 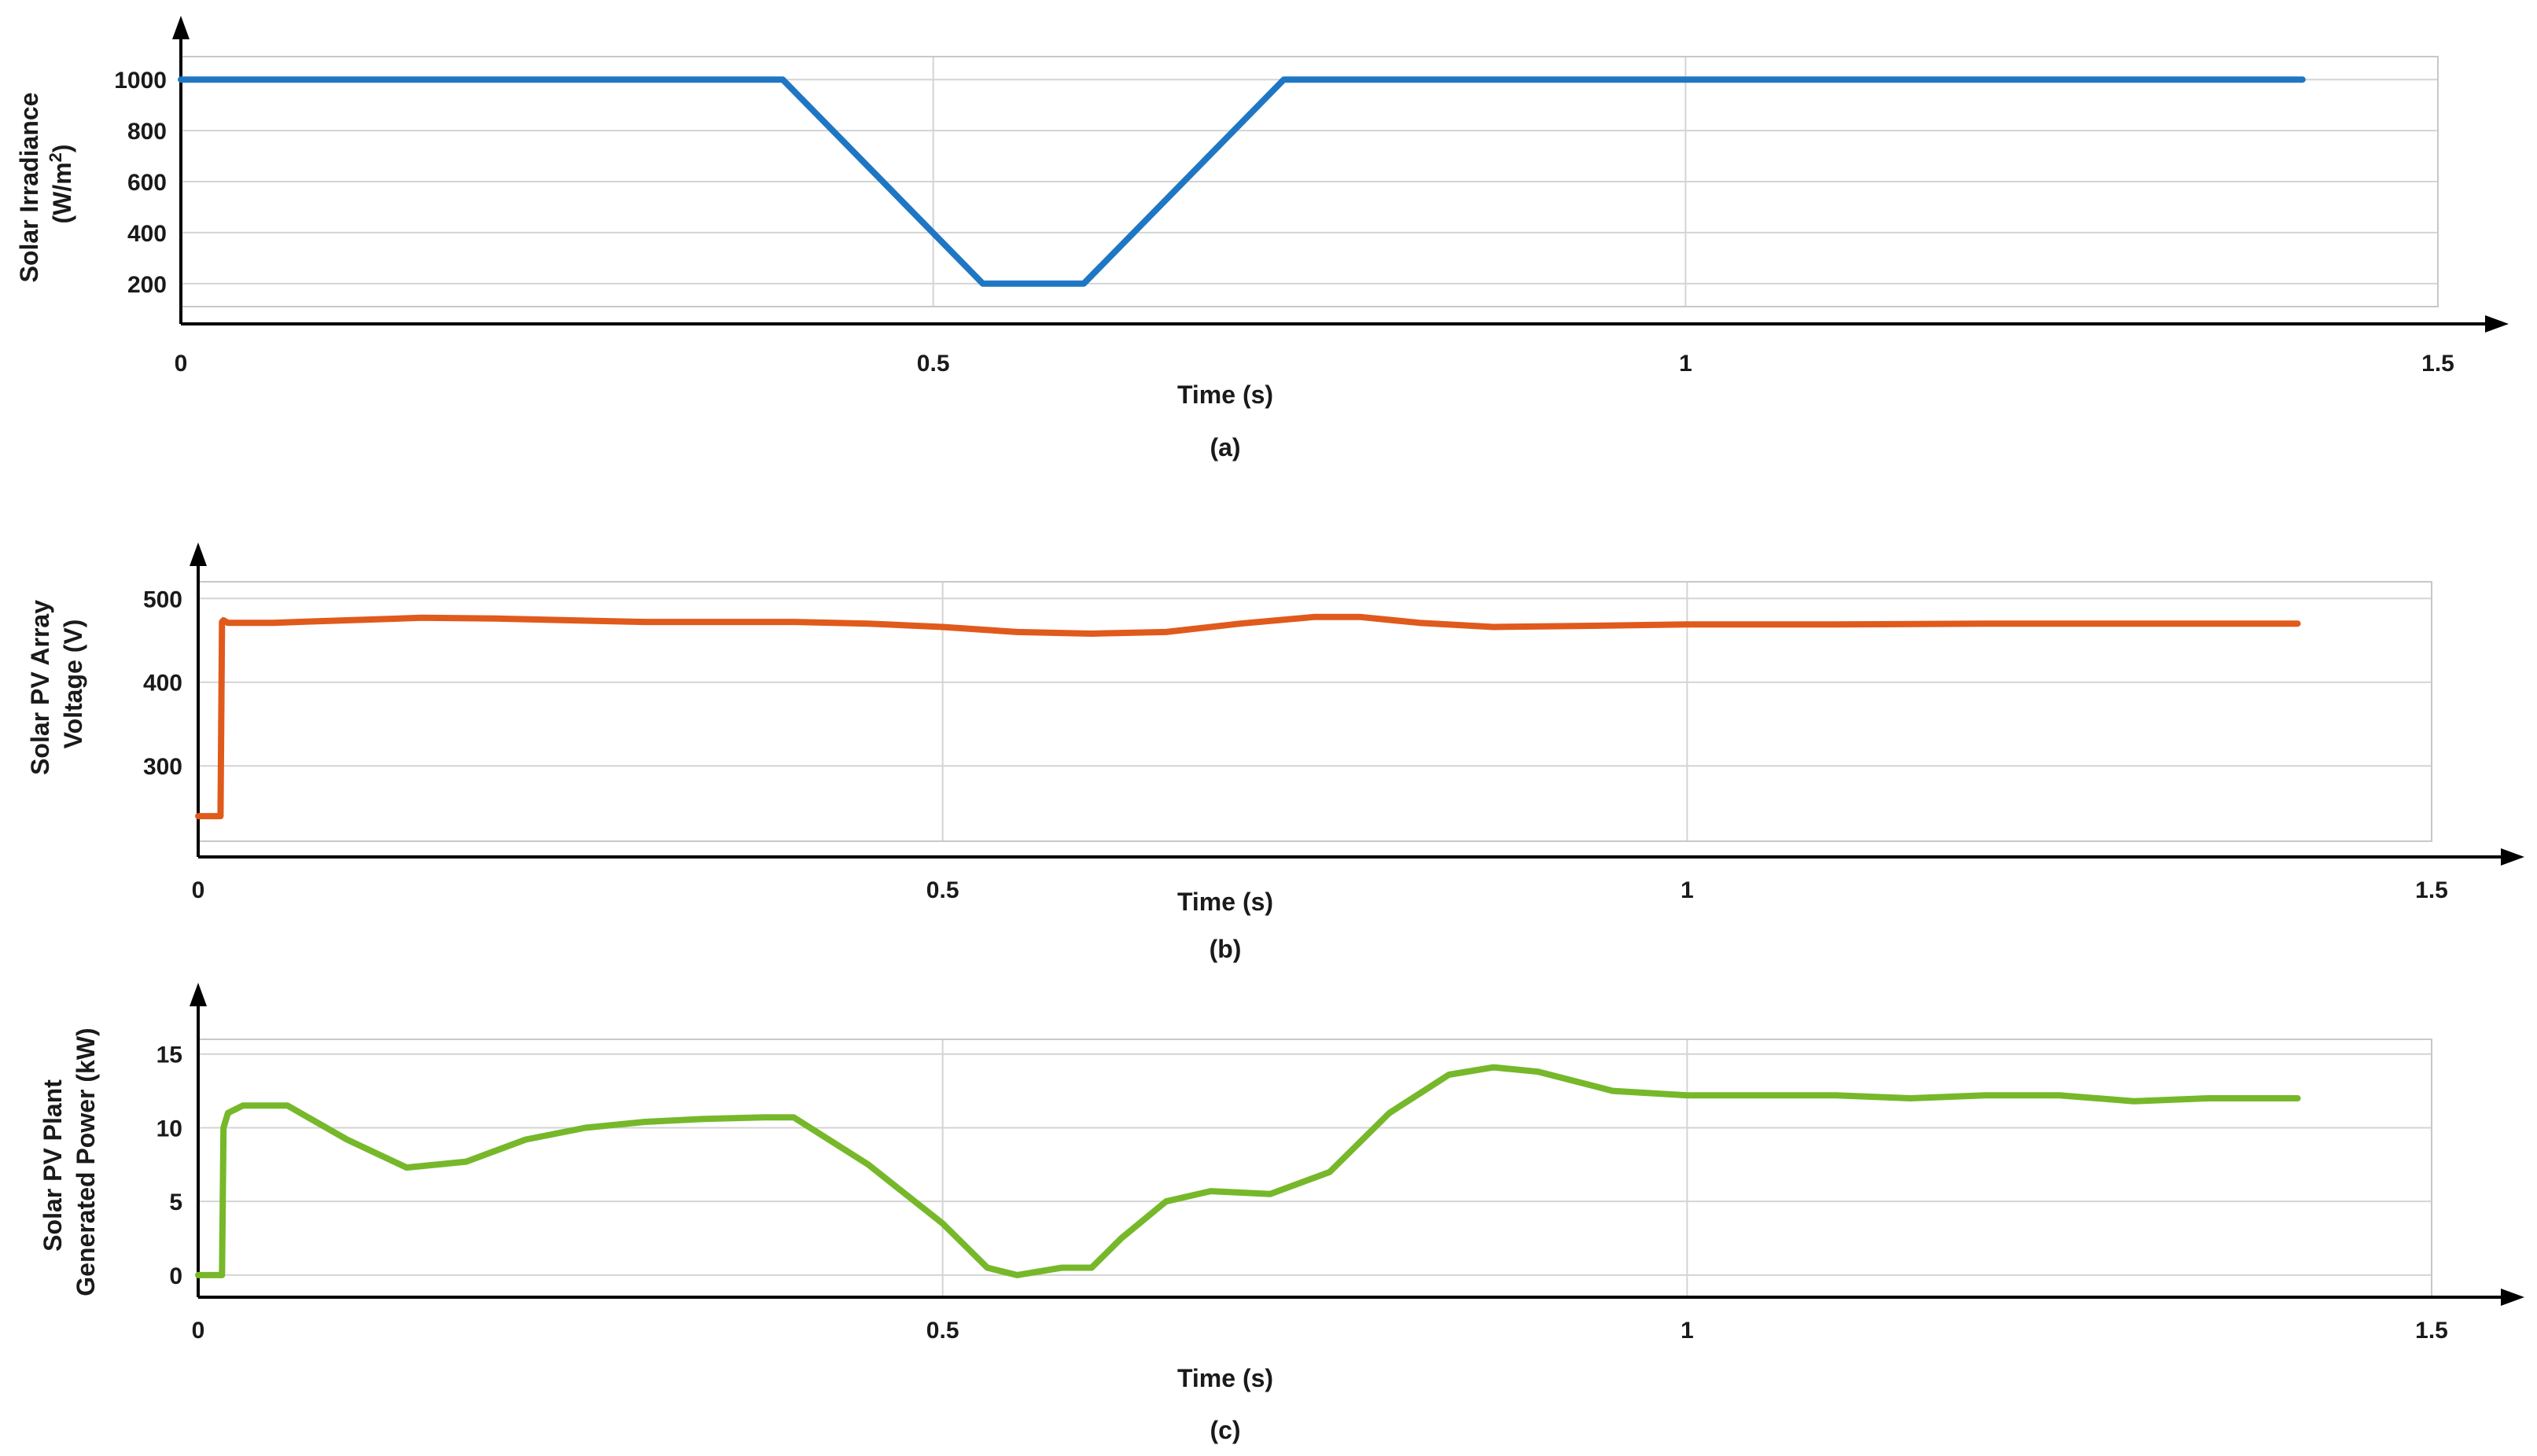 What do you see at coordinates (169, 1129) in the screenshot?
I see `panel-c-y-tick-label-2: 10` at bounding box center [169, 1129].